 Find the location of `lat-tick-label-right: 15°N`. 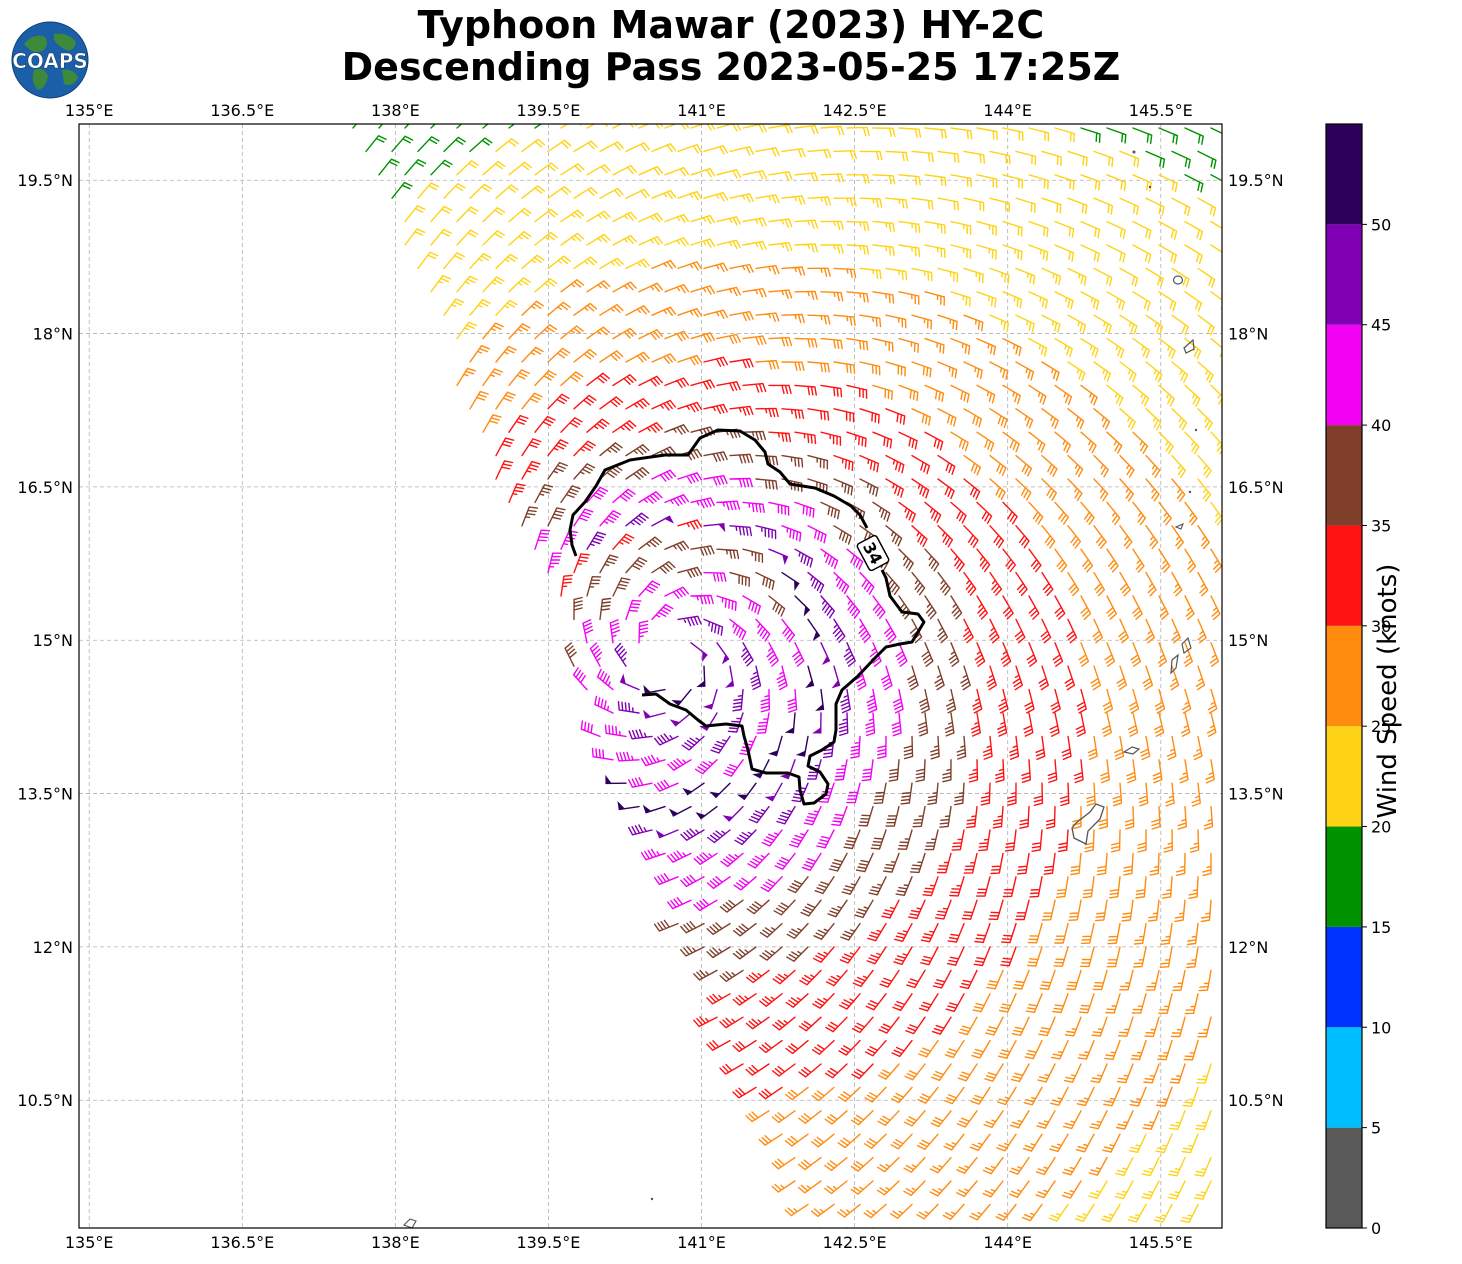

lat-tick-label-right: 15°N is located at coordinates (1248, 640).